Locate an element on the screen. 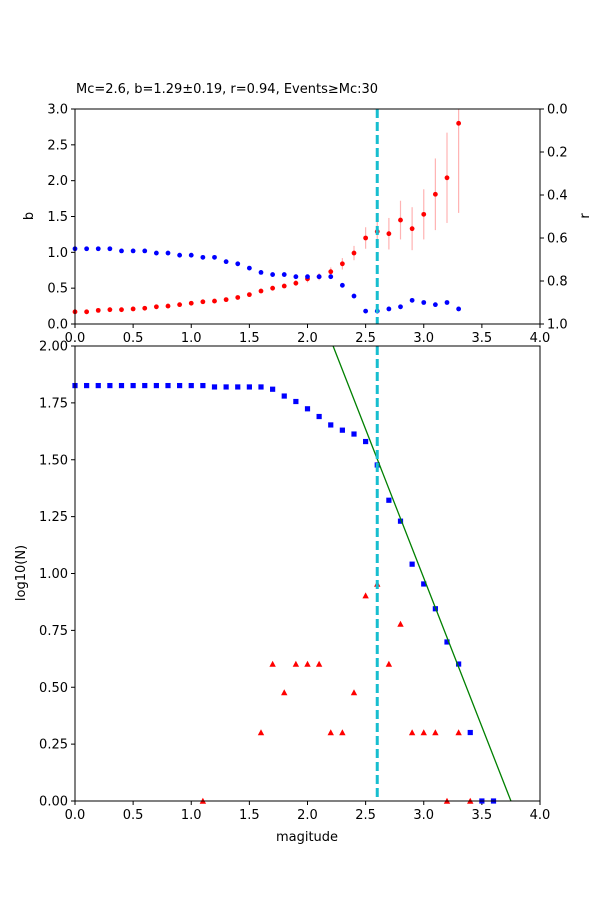 The image size is (600, 900). top-right-axis-label: r is located at coordinates (585, 216).